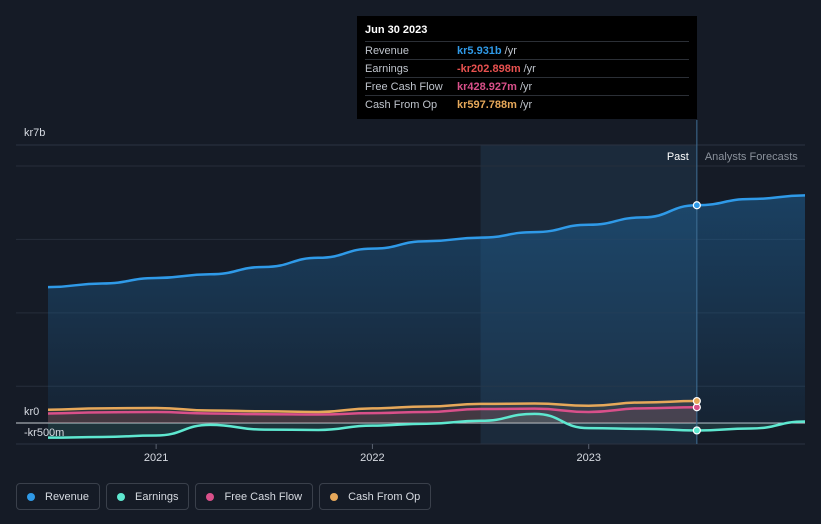  What do you see at coordinates (527, 50) in the screenshot?
I see `tooltip-row-revenue: Revenue kr5.931b /yr` at bounding box center [527, 50].